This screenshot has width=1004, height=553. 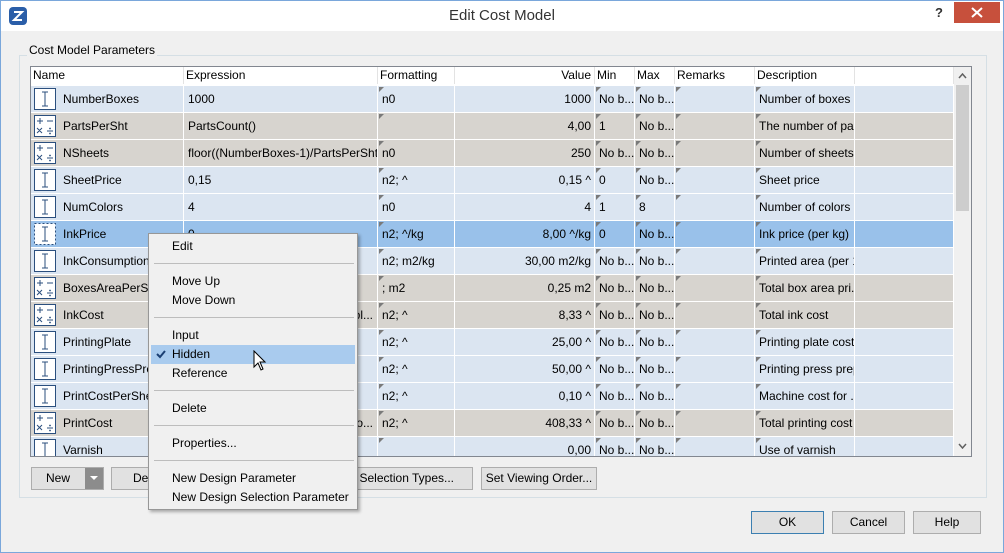 What do you see at coordinates (525, 234) in the screenshot?
I see `value-cell: 8,00 ^/kg` at bounding box center [525, 234].